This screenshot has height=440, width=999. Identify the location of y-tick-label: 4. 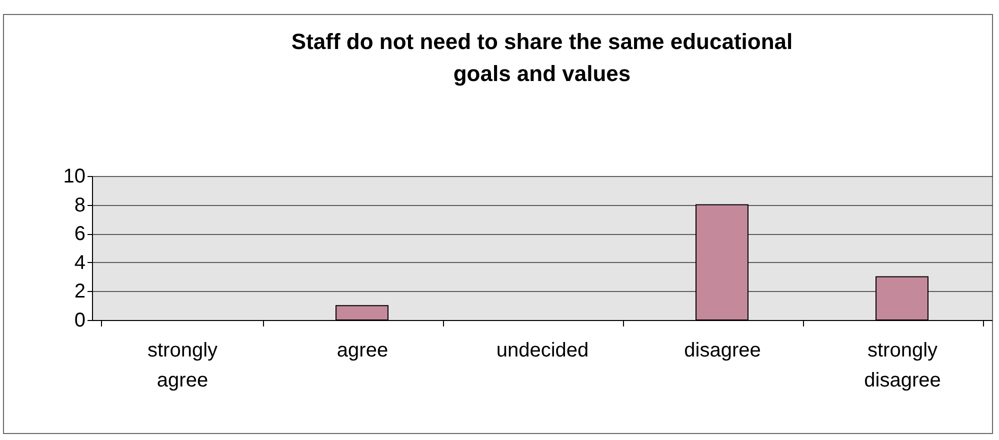
(80, 263).